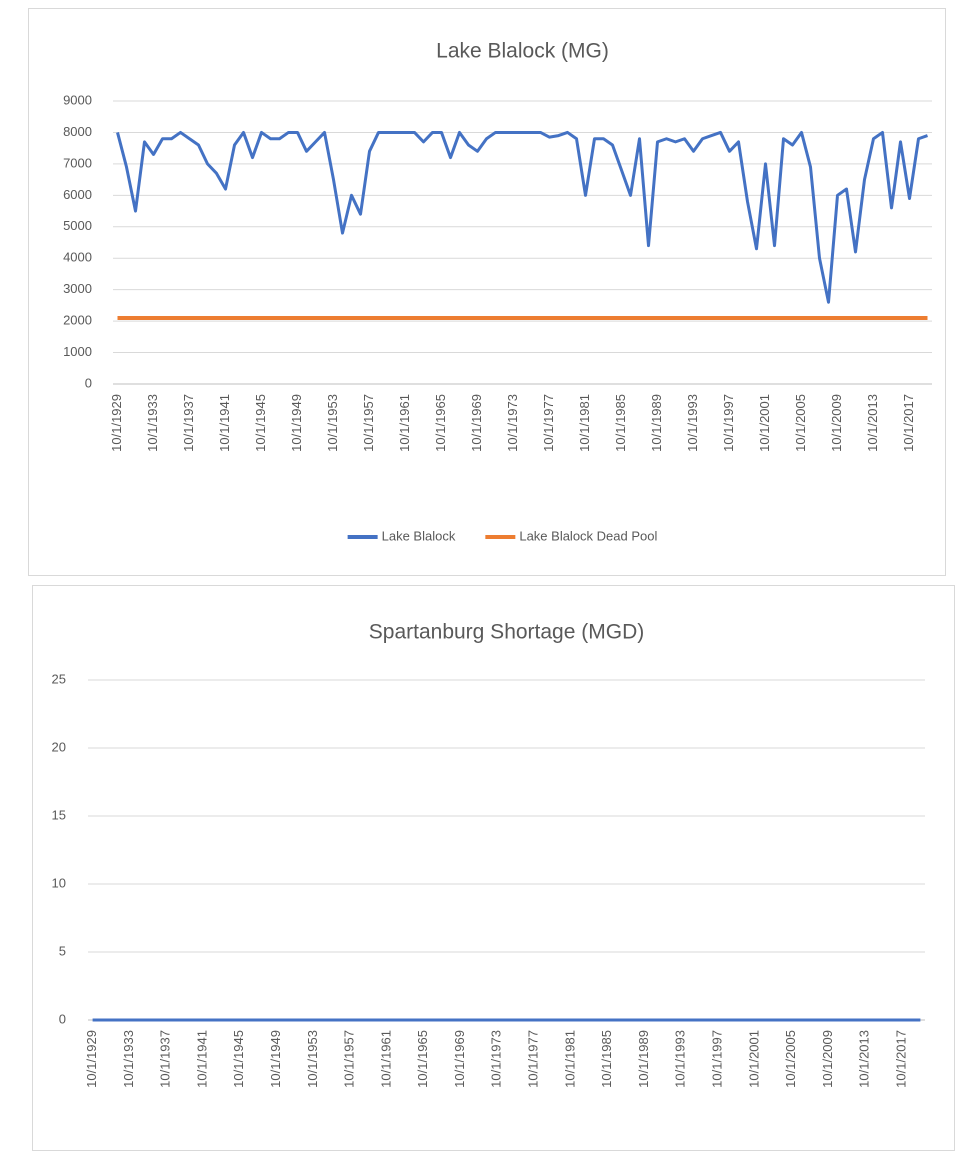  Describe the element at coordinates (77, 194) in the screenshot. I see `y-tick-label: 6000` at that location.